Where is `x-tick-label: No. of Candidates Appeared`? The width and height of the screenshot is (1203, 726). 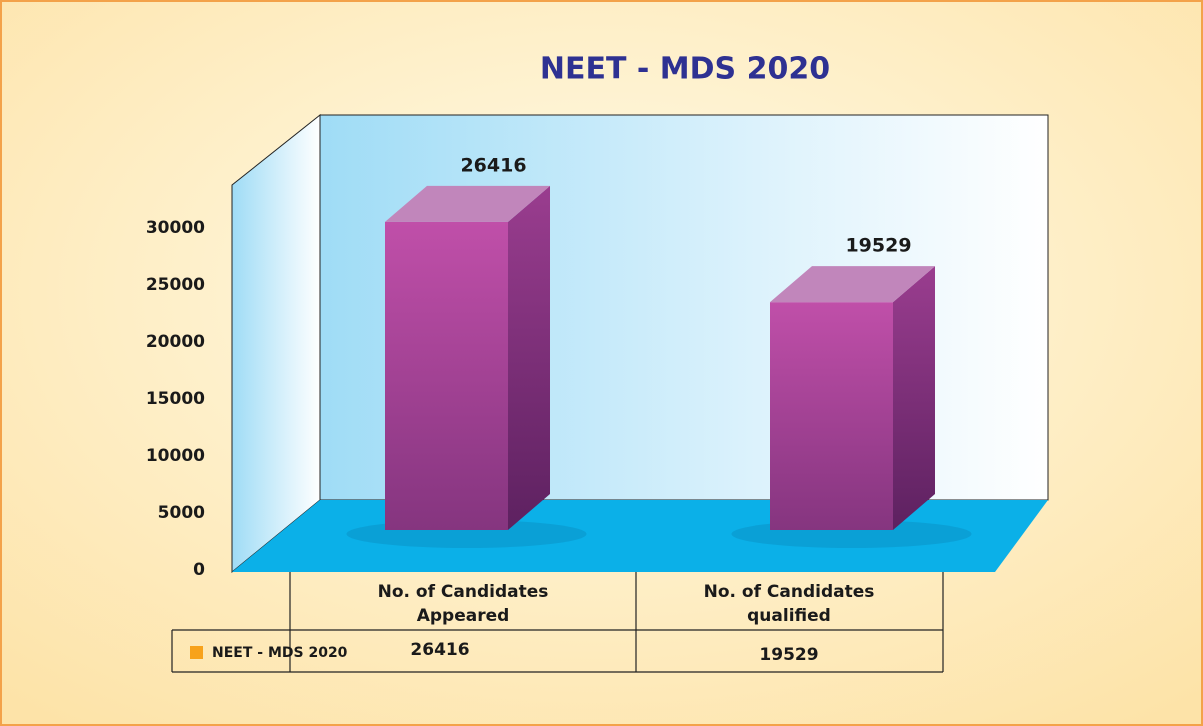 x-tick-label: No. of Candidates Appeared is located at coordinates (463, 604).